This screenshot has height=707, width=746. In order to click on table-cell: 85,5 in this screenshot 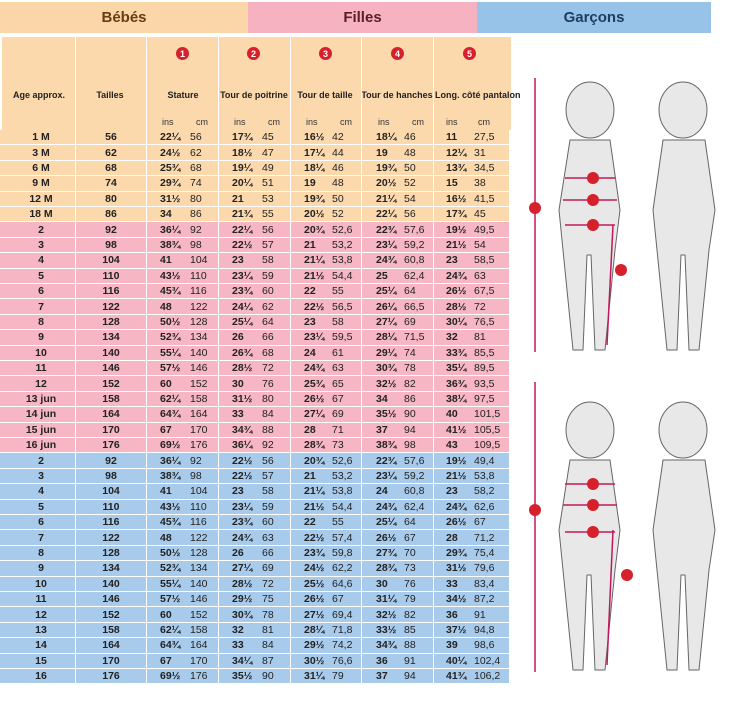, I will do `click(484, 352)`.